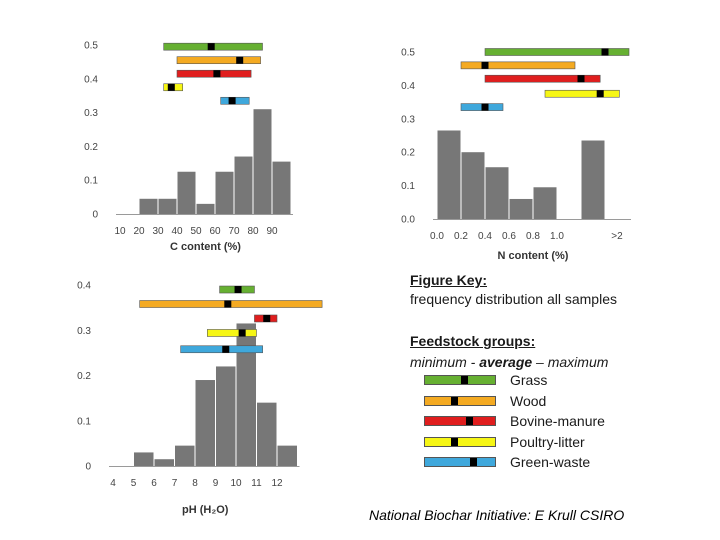 Image resolution: width=720 pixels, height=540 pixels. Describe the element at coordinates (158, 231) in the screenshot. I see `x-tick-label: 30` at that location.